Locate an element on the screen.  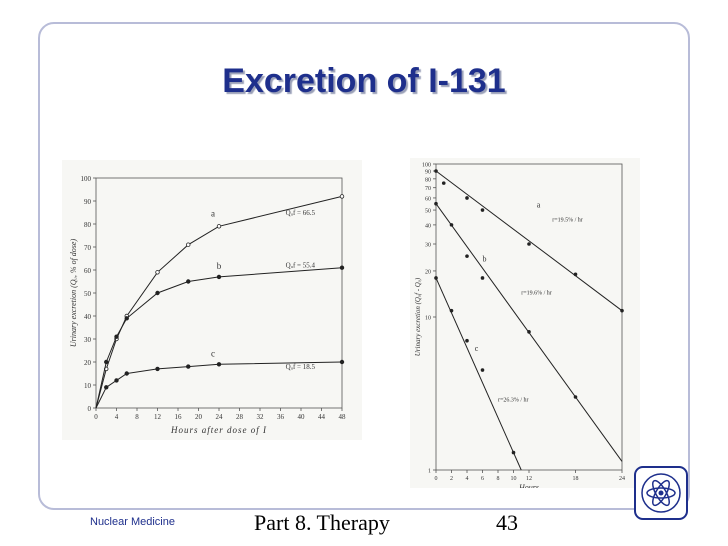
plot-area is located at coordinates (529, 317).